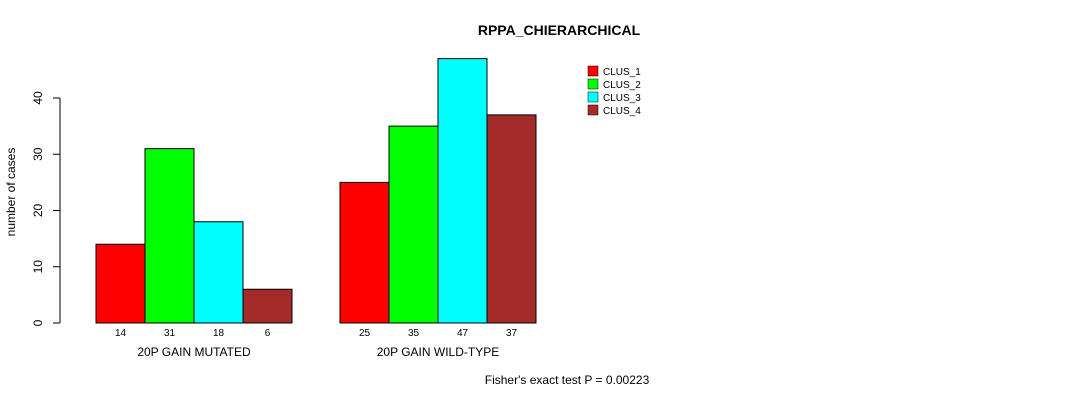 This screenshot has height=400, width=1090. I want to click on y-tick-label: 10, so click(38, 267).